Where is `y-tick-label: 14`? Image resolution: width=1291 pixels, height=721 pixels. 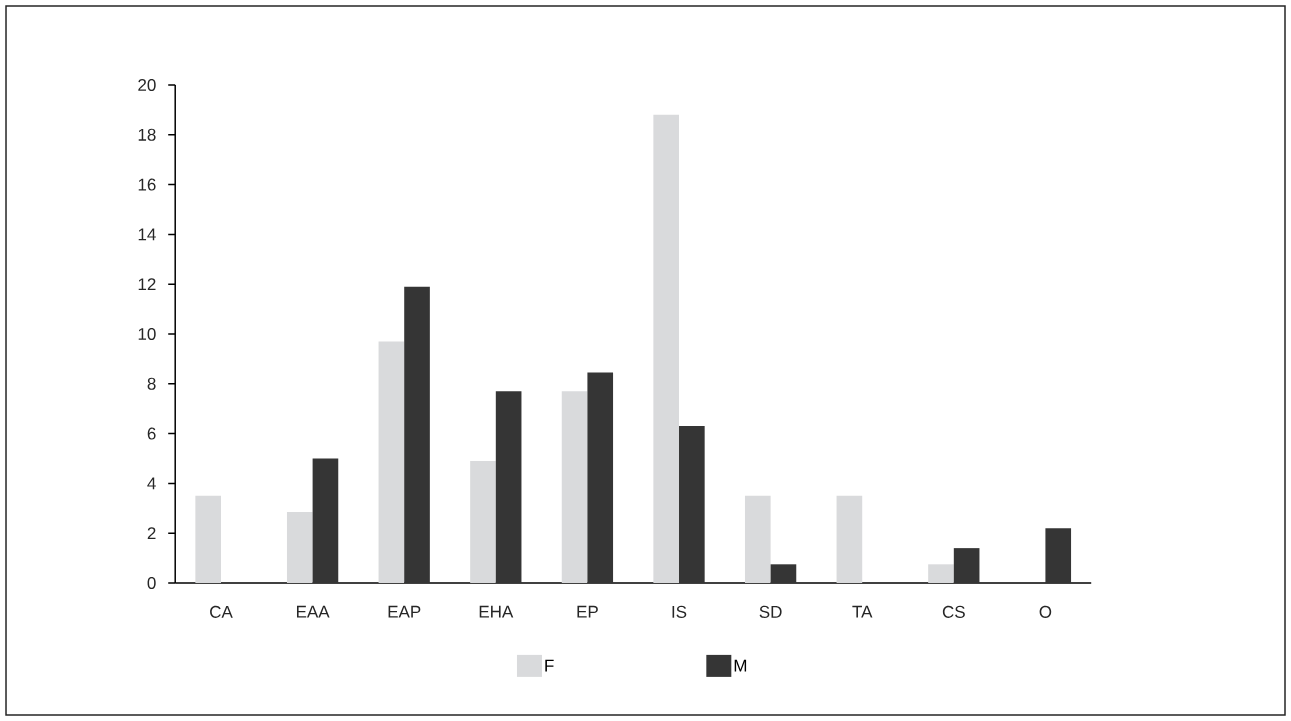
y-tick-label: 14 is located at coordinates (147, 234).